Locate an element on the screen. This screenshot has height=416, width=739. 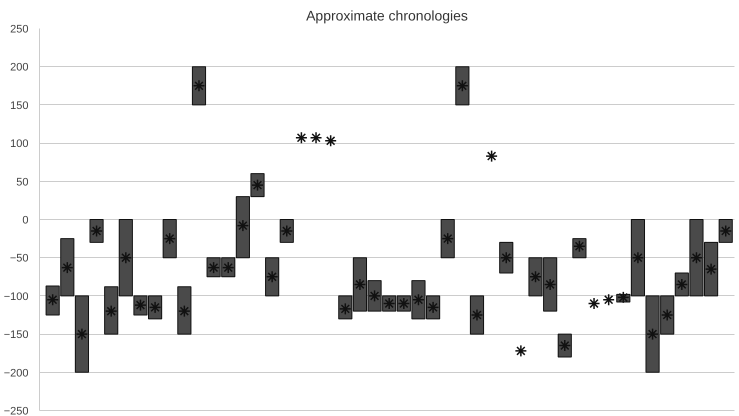
y-tick-label: −250 is located at coordinates (16, 411).